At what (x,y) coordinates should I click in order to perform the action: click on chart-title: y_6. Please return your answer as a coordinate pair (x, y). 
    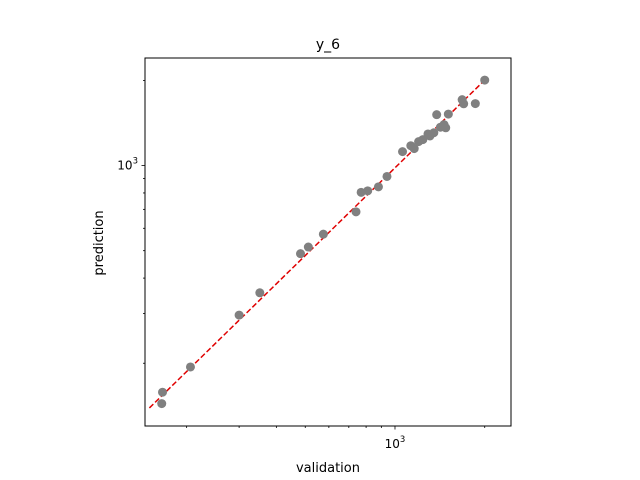
    Looking at the image, I should click on (328, 45).